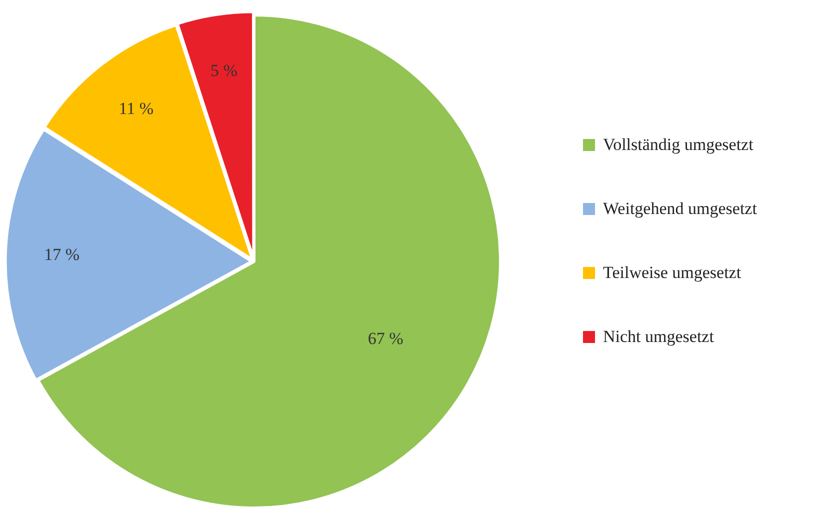  I want to click on legend-label: Nicht umgesetzt, so click(658, 337).